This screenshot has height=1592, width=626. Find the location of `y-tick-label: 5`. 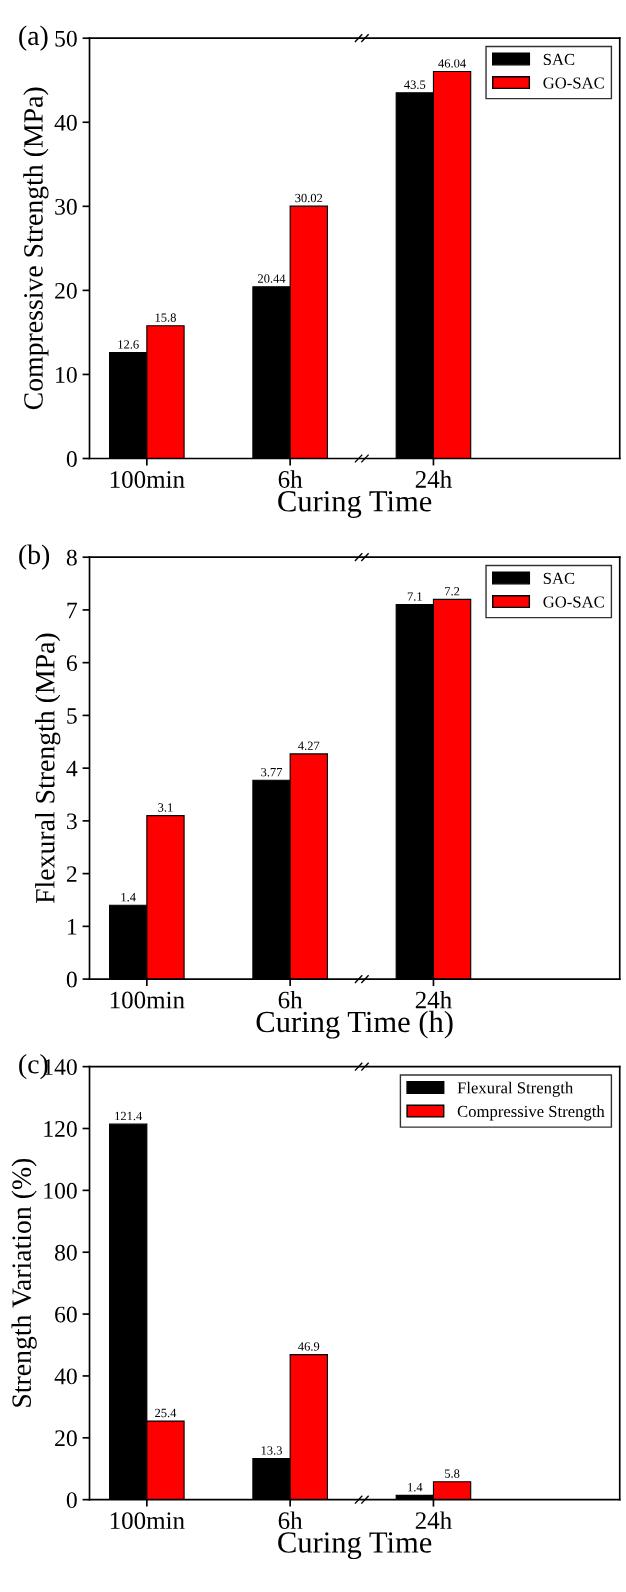

y-tick-label: 5 is located at coordinates (72, 716).